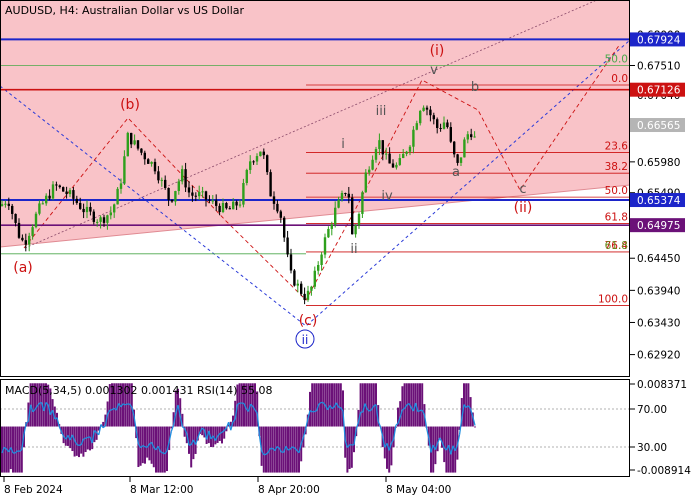 The image size is (700, 504). What do you see at coordinates (616, 191) in the screenshot?
I see `fib-level-label: 50.0` at bounding box center [616, 191].